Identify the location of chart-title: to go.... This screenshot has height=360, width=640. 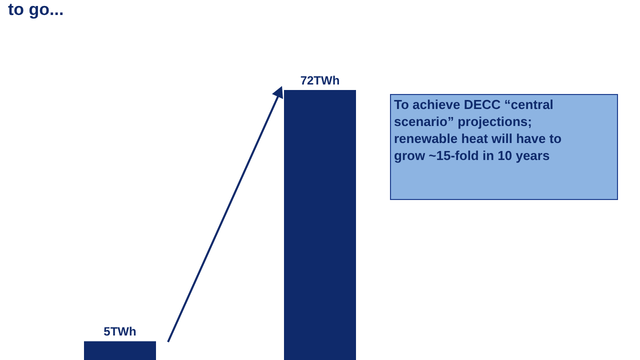
(36, 10).